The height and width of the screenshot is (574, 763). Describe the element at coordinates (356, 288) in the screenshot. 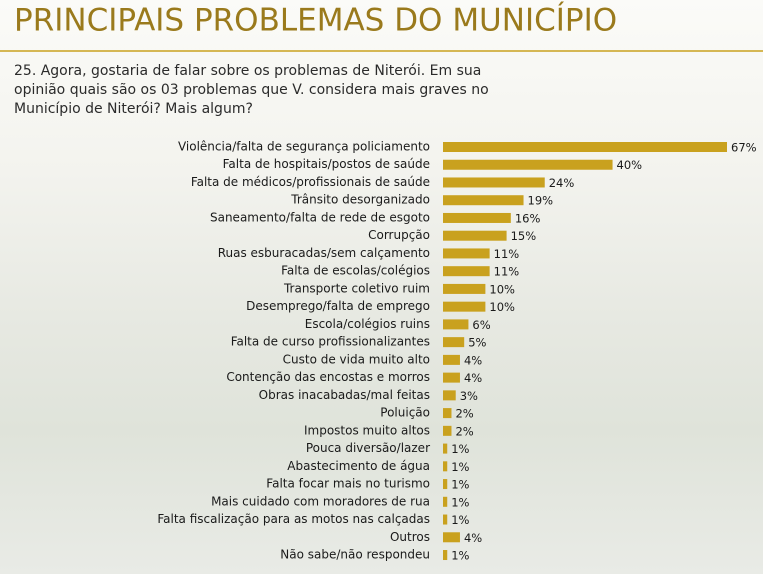

I see `category-label: Transporte coletivo ruim` at that location.